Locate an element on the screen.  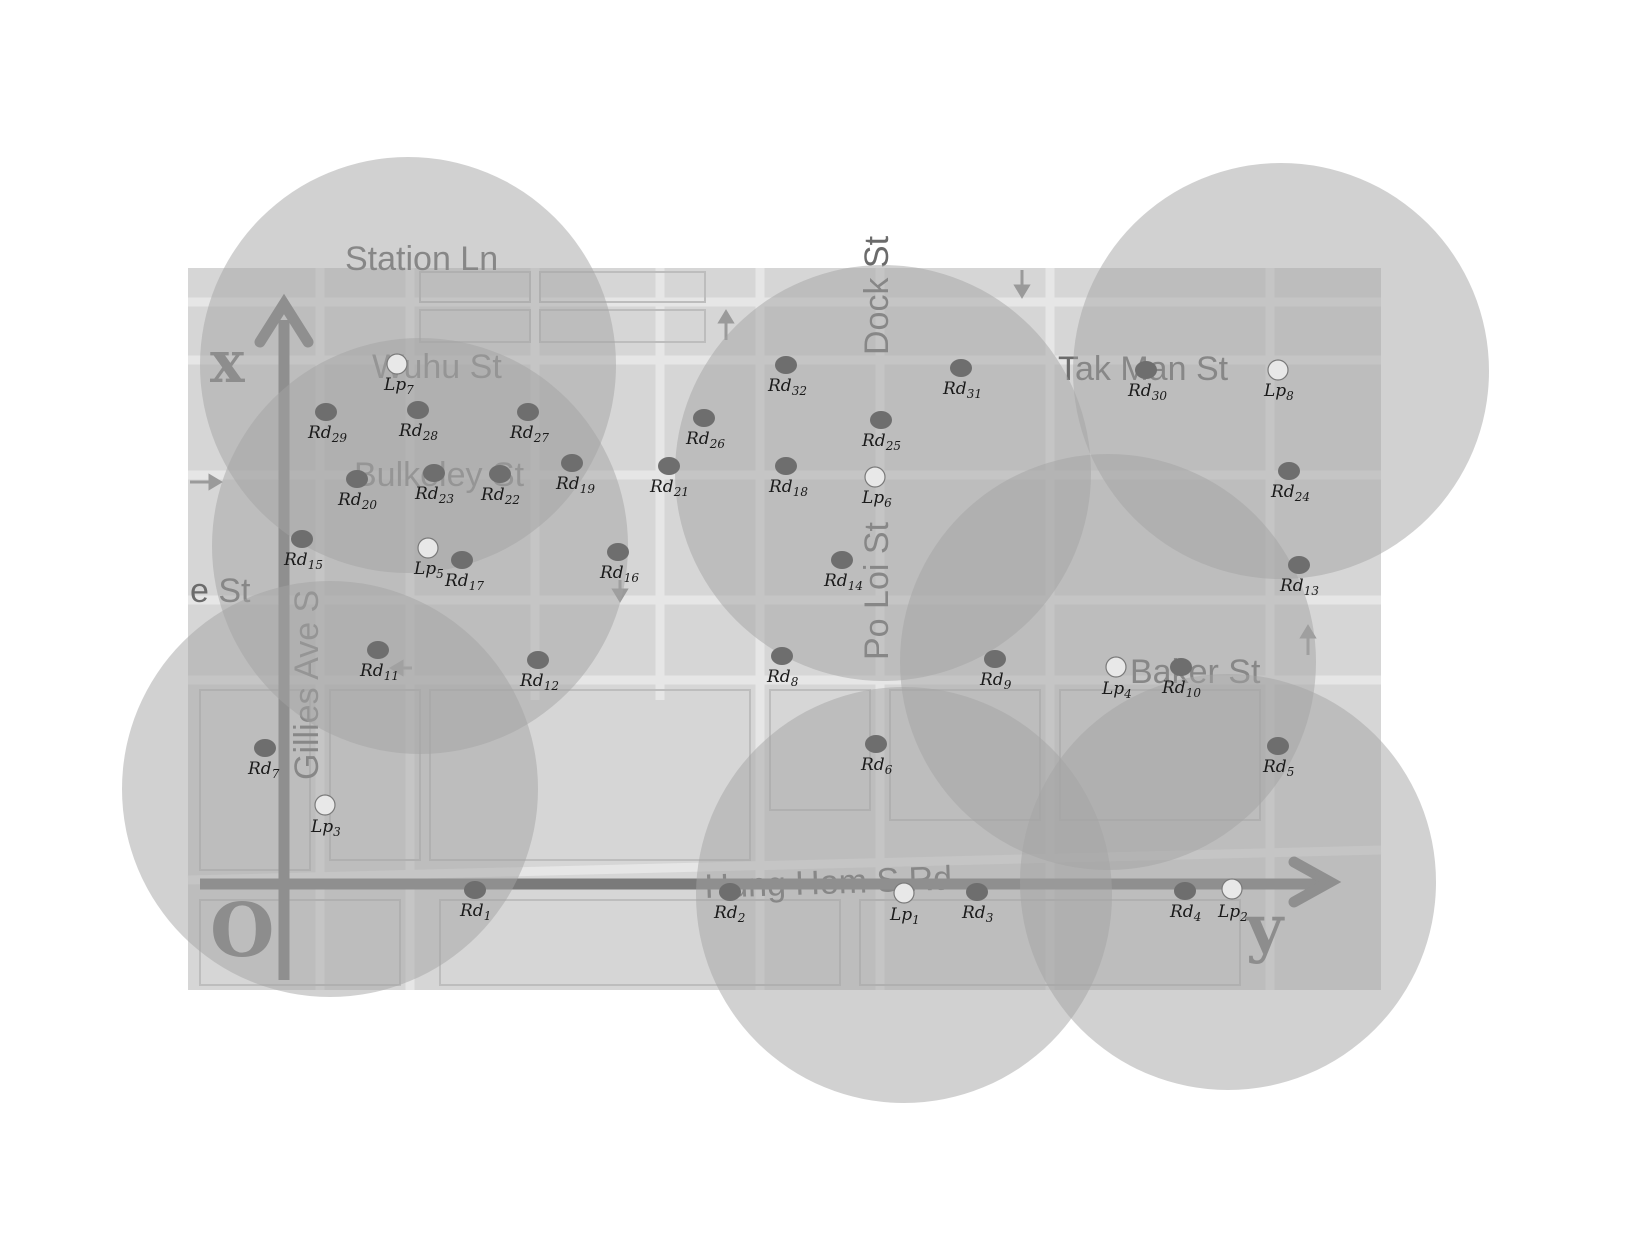
road-node-rd31 is located at coordinates (961, 368).